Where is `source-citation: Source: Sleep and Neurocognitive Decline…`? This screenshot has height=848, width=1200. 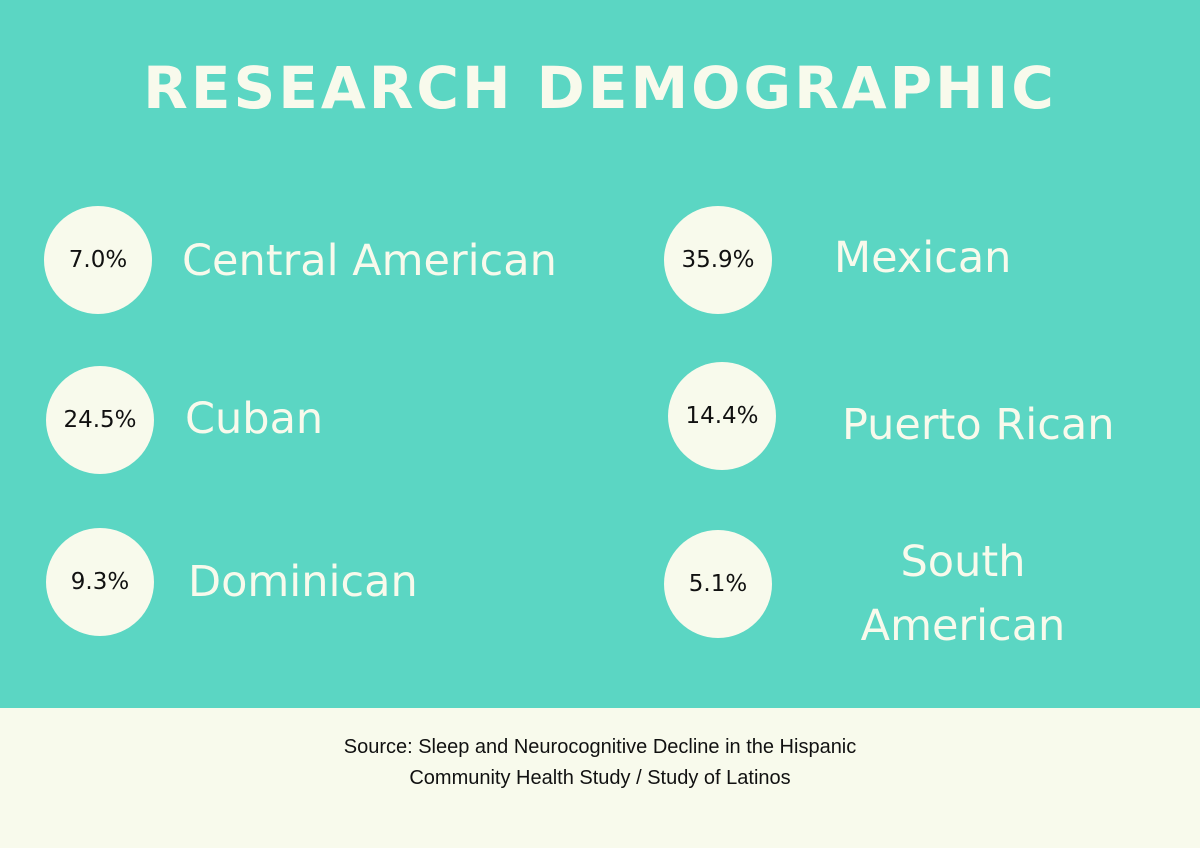
source-citation: Source: Sleep and Neurocognitive Decline… is located at coordinates (600, 763).